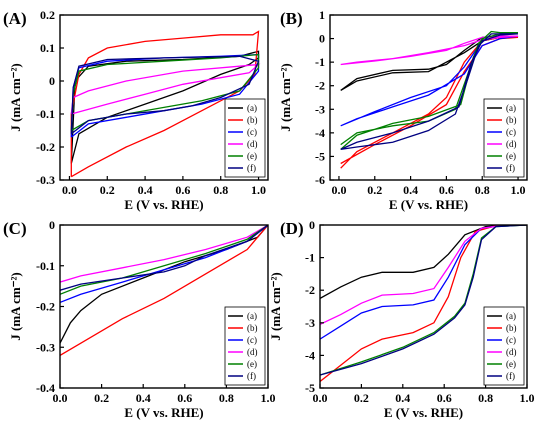 This screenshot has height=430, width=550. What do you see at coordinates (322, 15) in the screenshot?
I see `y-tick-label: 1` at bounding box center [322, 15].